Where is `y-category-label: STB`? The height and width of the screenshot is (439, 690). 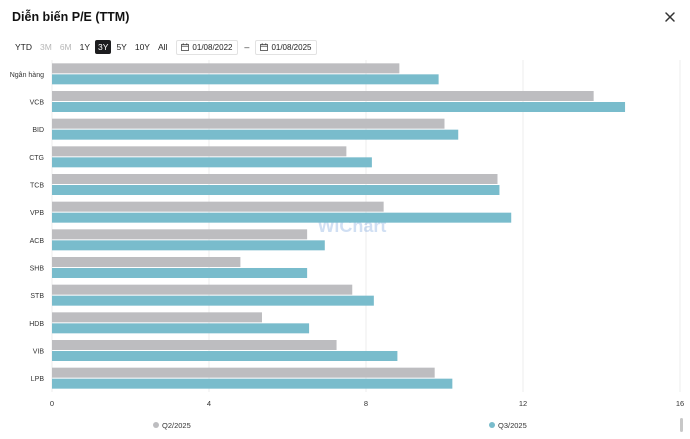 y-category-label: STB is located at coordinates (37, 296).